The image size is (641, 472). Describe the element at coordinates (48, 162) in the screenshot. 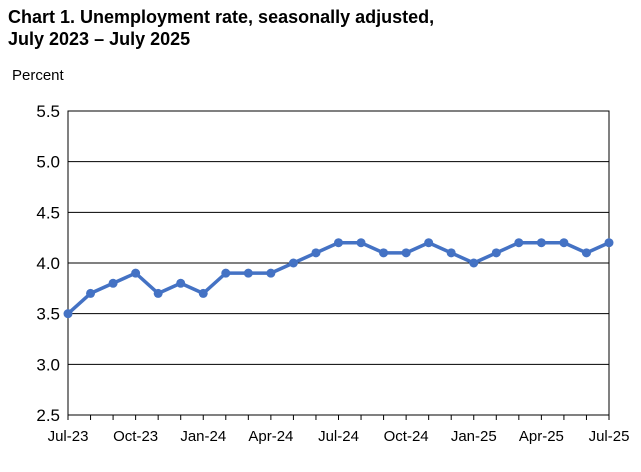

I see `y-tick-label: 5.0` at that location.